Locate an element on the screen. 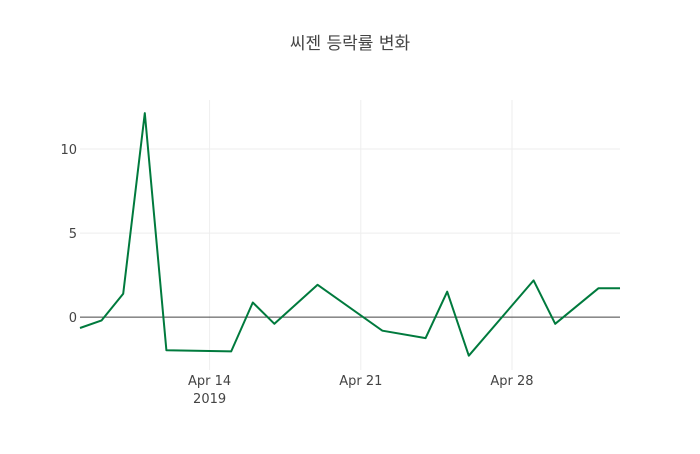 The image size is (700, 454). x-tick-sublabel: 2019 is located at coordinates (209, 399).